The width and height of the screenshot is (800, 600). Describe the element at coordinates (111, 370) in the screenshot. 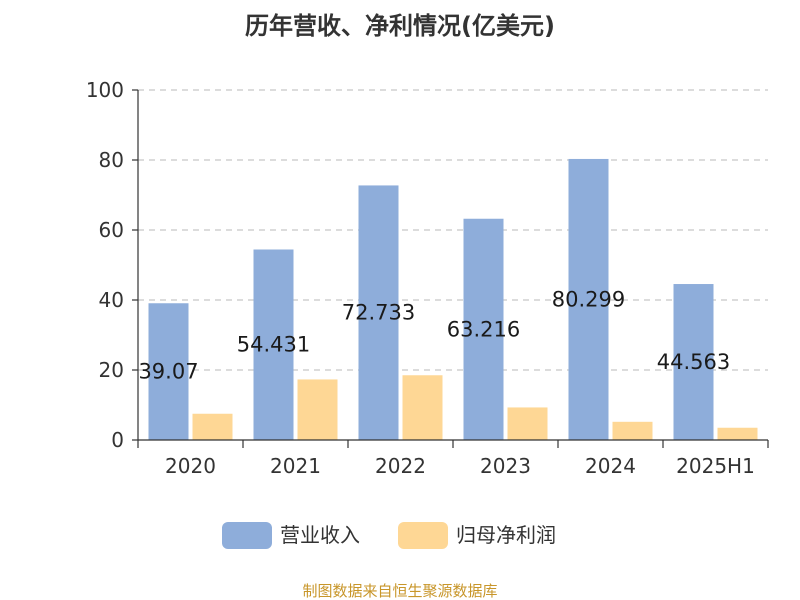

I see `y-tick-label: 20` at that location.